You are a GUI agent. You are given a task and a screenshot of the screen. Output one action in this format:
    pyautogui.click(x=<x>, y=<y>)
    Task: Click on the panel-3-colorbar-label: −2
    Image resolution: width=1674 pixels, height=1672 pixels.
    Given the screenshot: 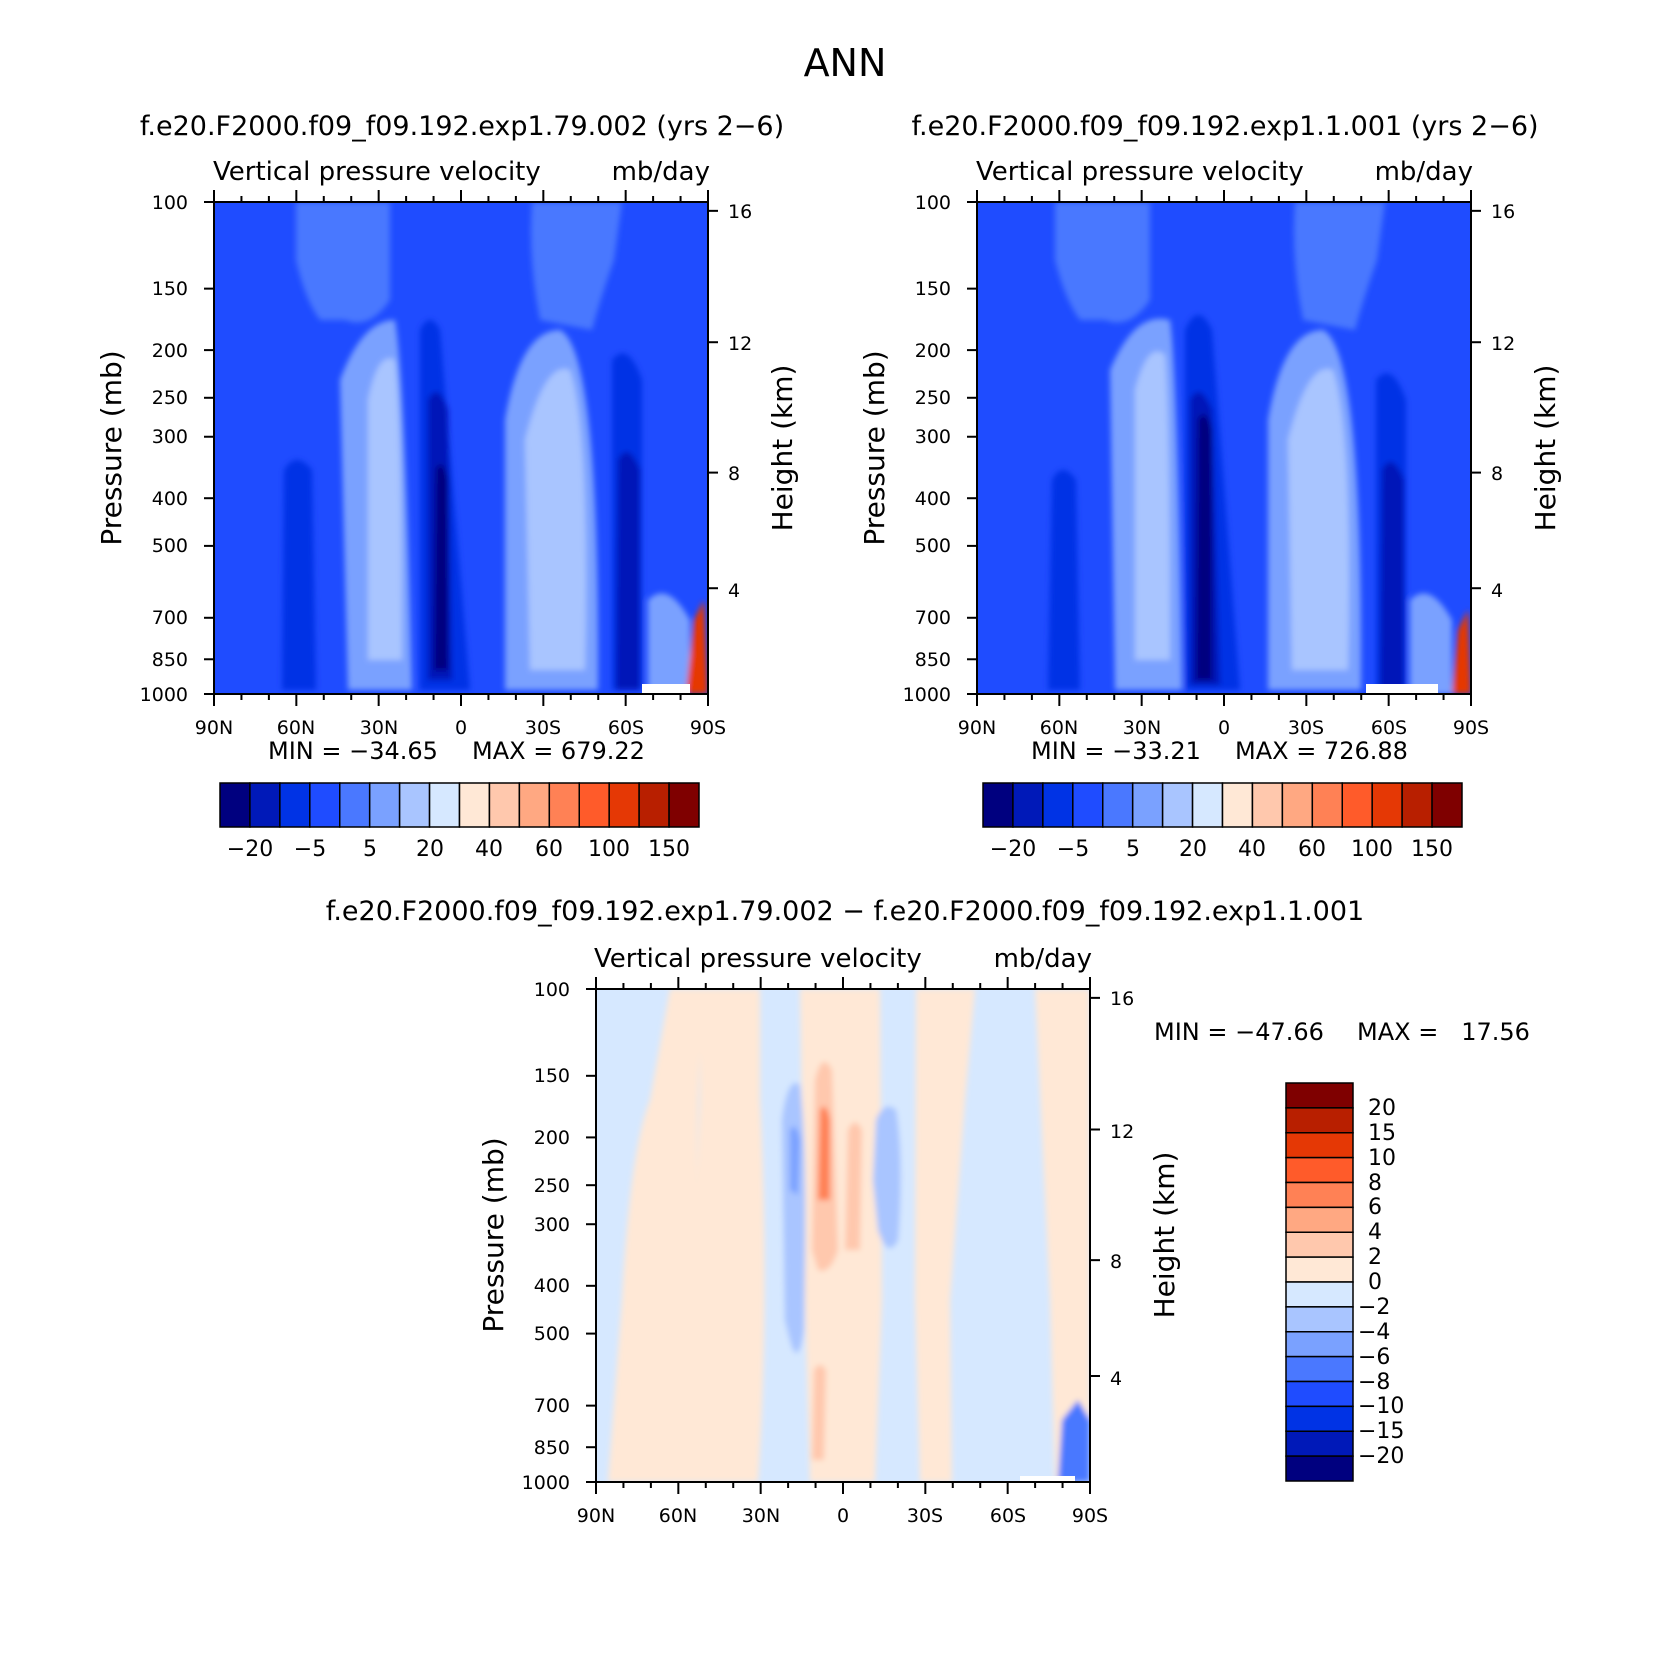 What is the action you would take?
    pyautogui.click(x=1374, y=1307)
    